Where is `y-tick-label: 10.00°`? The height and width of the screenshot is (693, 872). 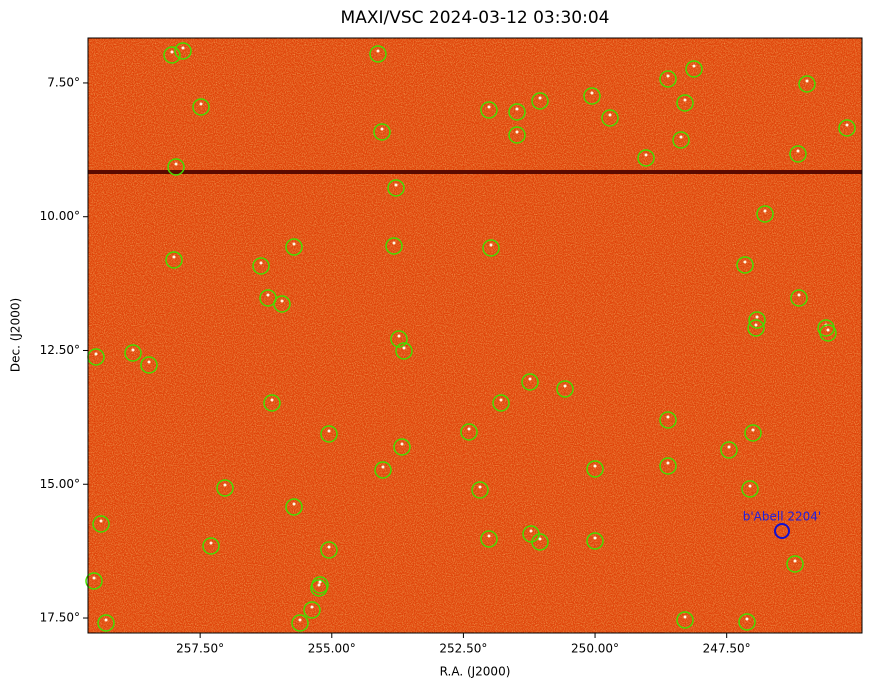 y-tick-label: 10.00° is located at coordinates (60, 216).